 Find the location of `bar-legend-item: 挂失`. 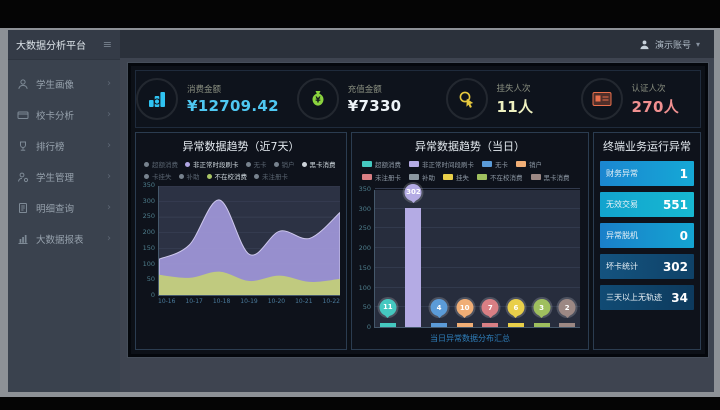

bar-legend-item: 挂失 is located at coordinates (456, 177).